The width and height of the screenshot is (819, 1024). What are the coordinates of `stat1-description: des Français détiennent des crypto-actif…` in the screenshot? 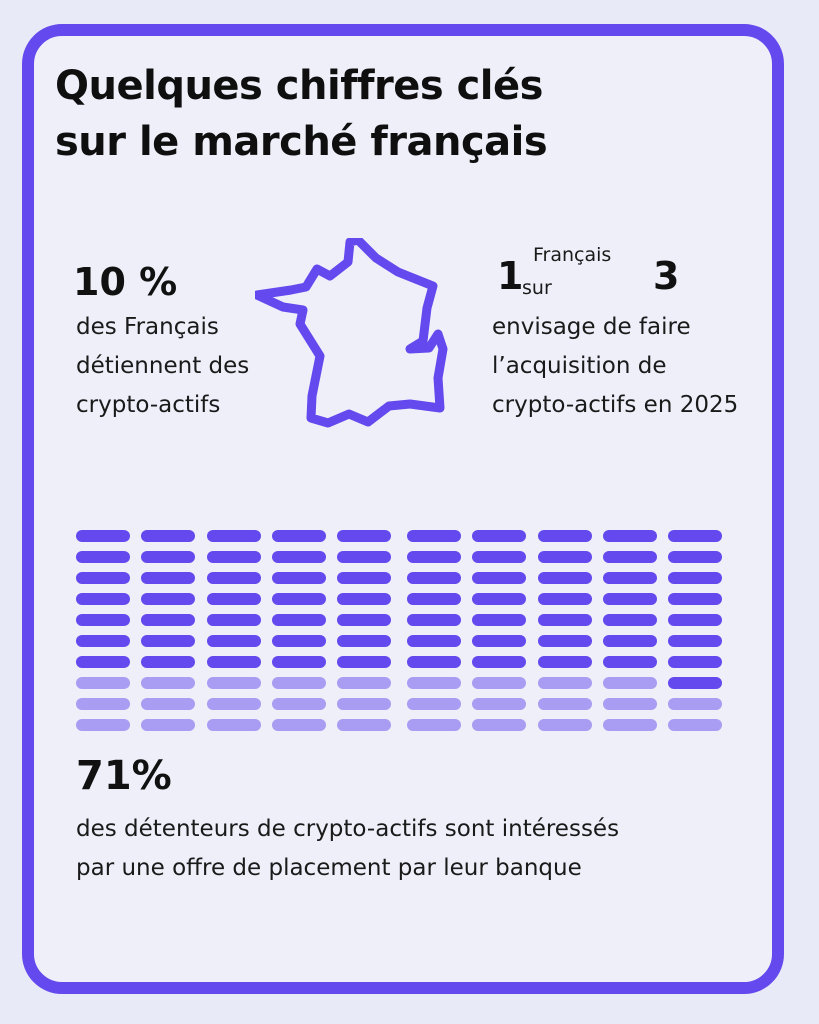 It's located at (162, 366).